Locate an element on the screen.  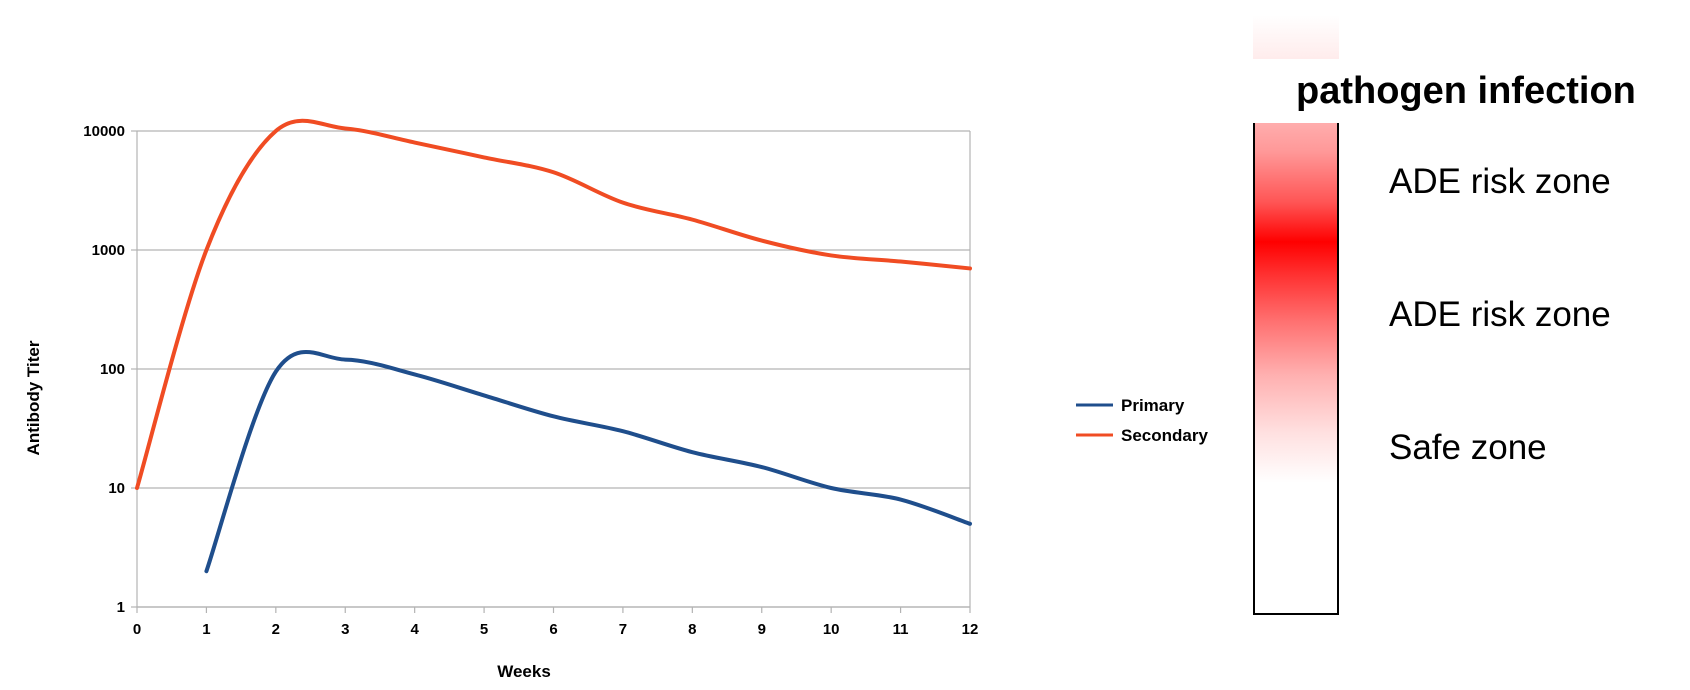
x-tick-label: 0 is located at coordinates (137, 629).